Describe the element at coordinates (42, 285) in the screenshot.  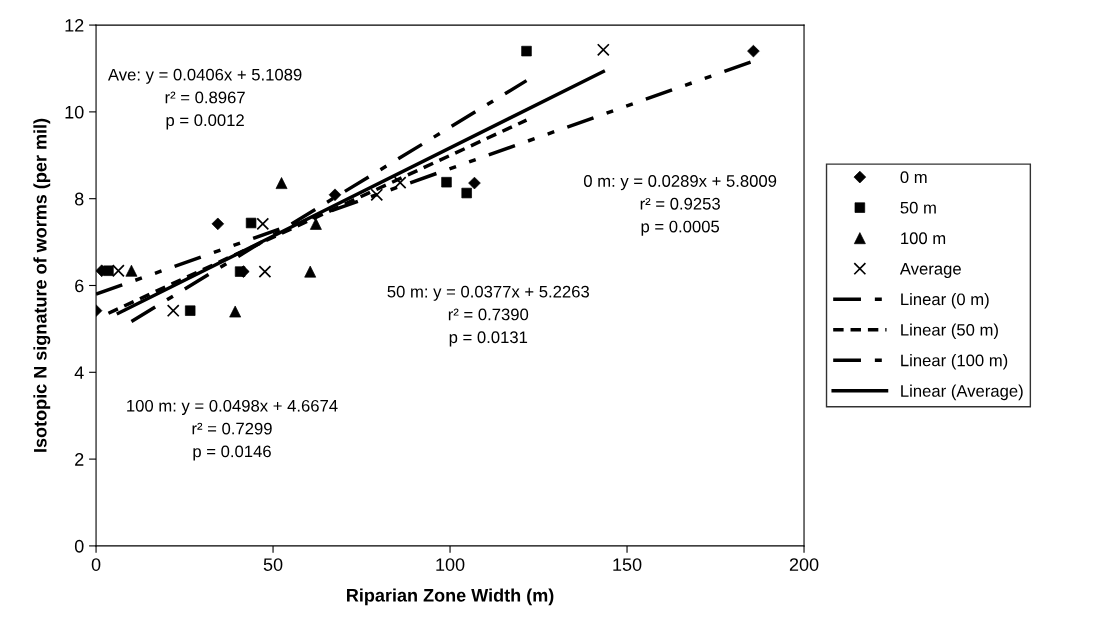
I see `y-axis-title: Isotopic N signature of worms (per mil)` at that location.